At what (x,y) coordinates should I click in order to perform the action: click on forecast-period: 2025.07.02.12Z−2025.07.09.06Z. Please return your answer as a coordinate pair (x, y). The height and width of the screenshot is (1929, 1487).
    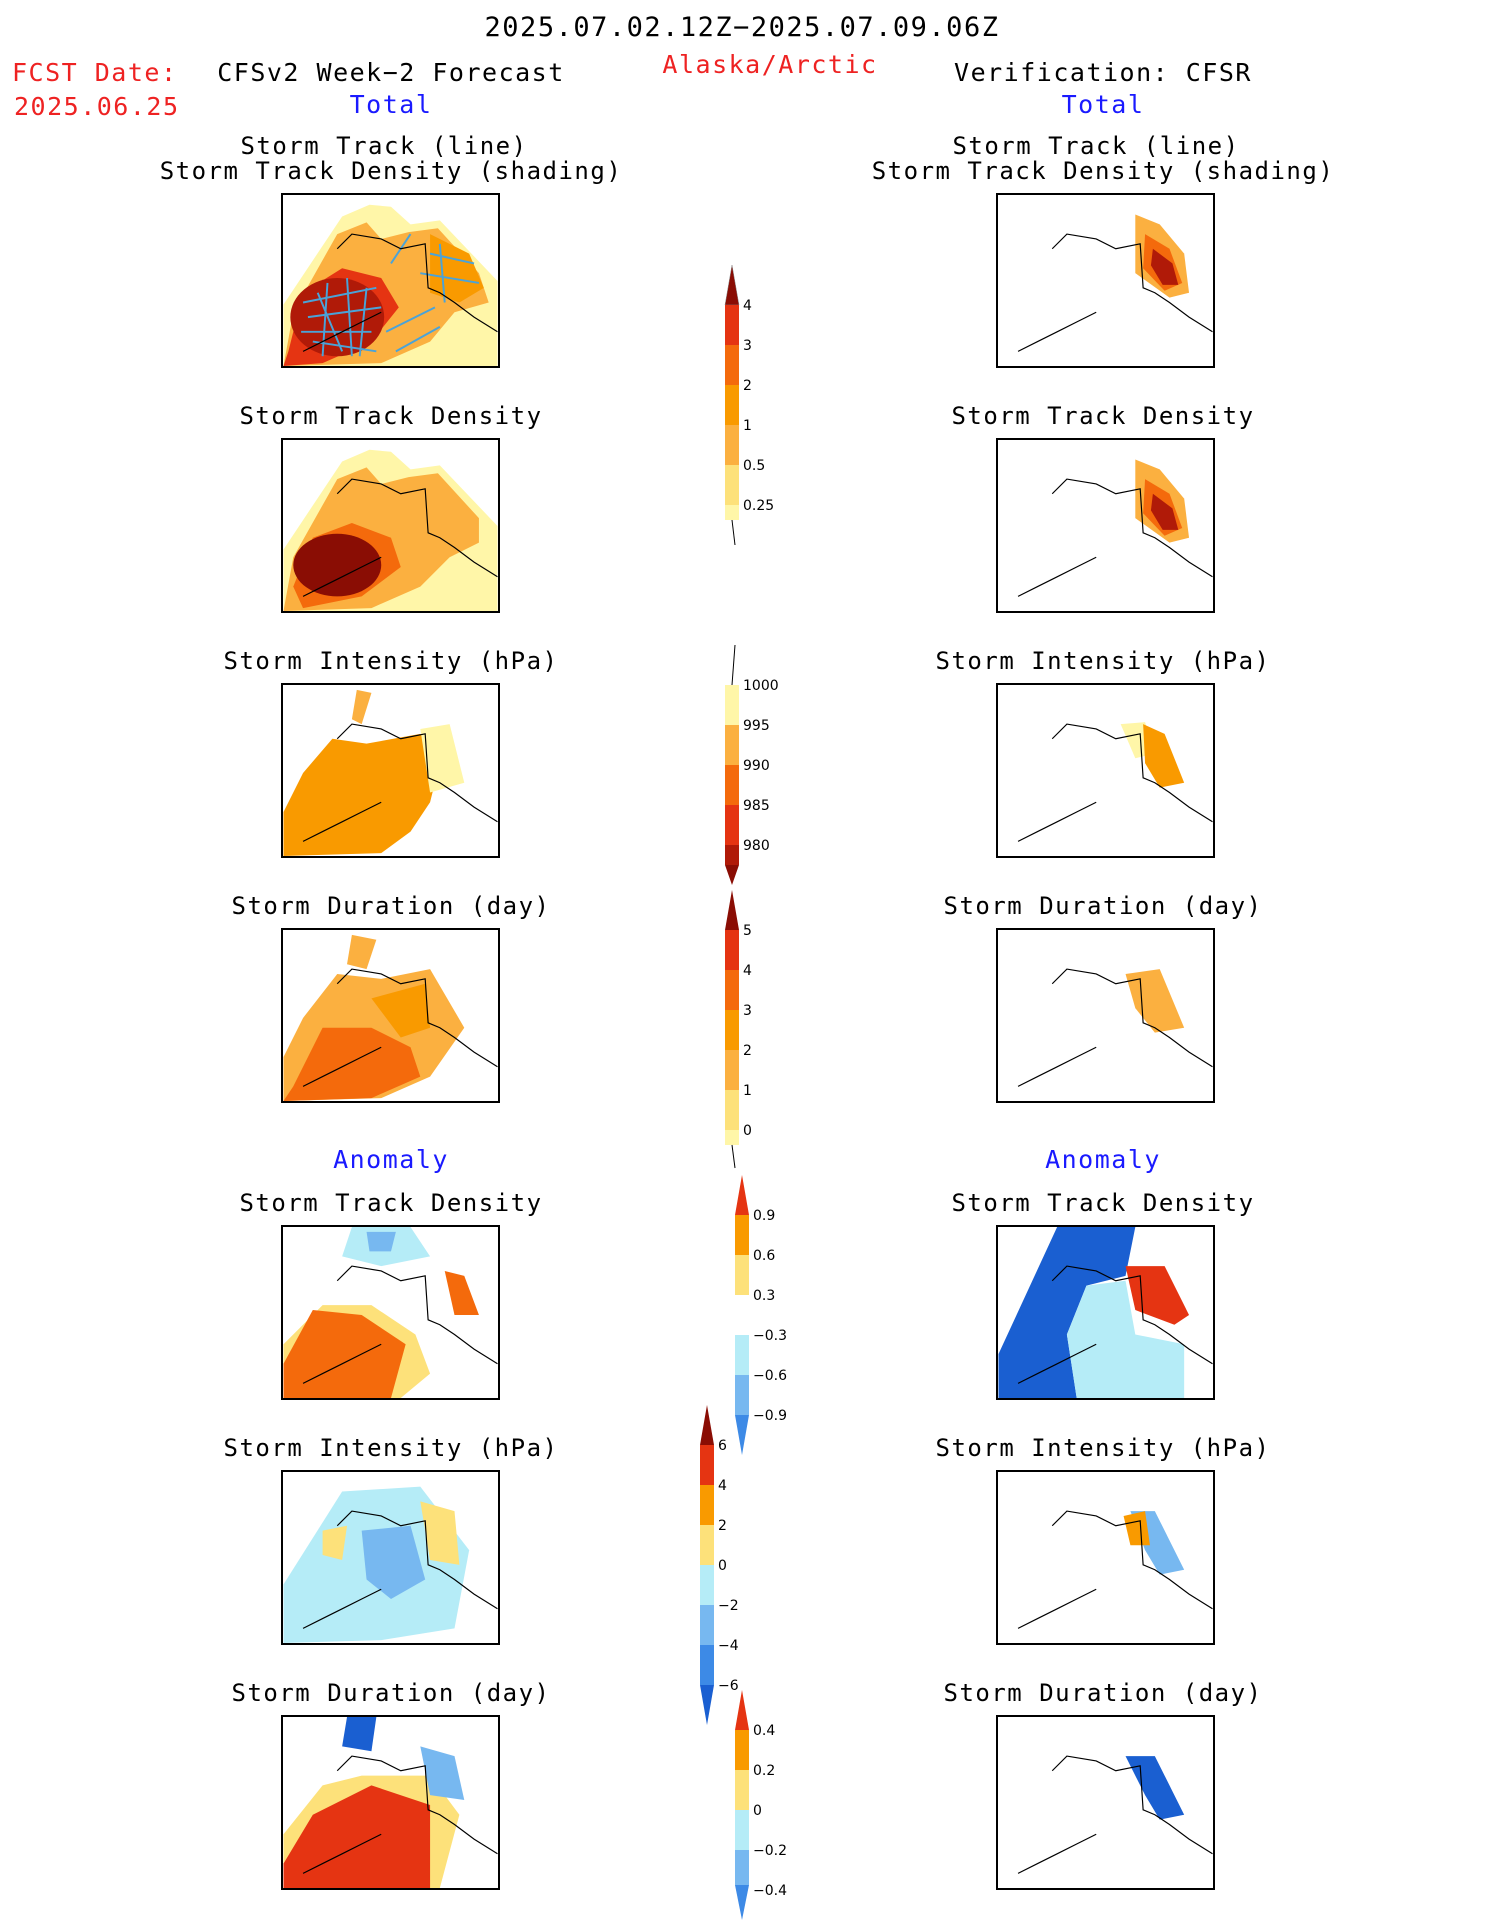
    Looking at the image, I should click on (742, 27).